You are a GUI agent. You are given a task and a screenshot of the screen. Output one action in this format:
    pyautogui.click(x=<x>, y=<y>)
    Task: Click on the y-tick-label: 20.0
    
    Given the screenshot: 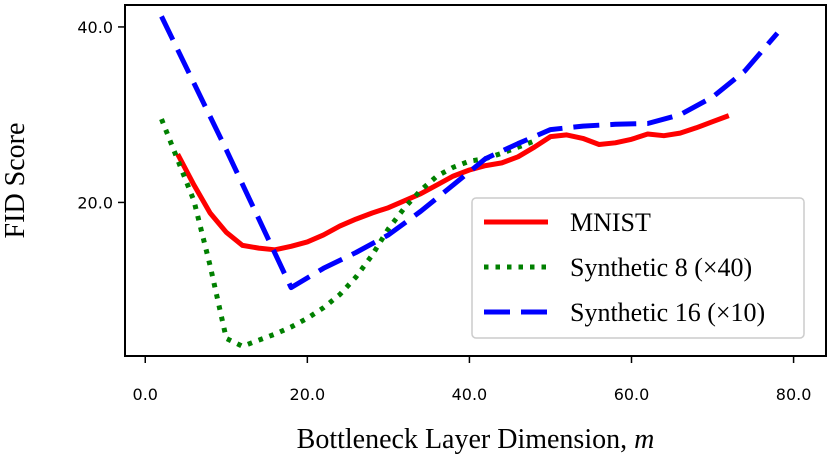 What is the action you would take?
    pyautogui.click(x=95, y=202)
    